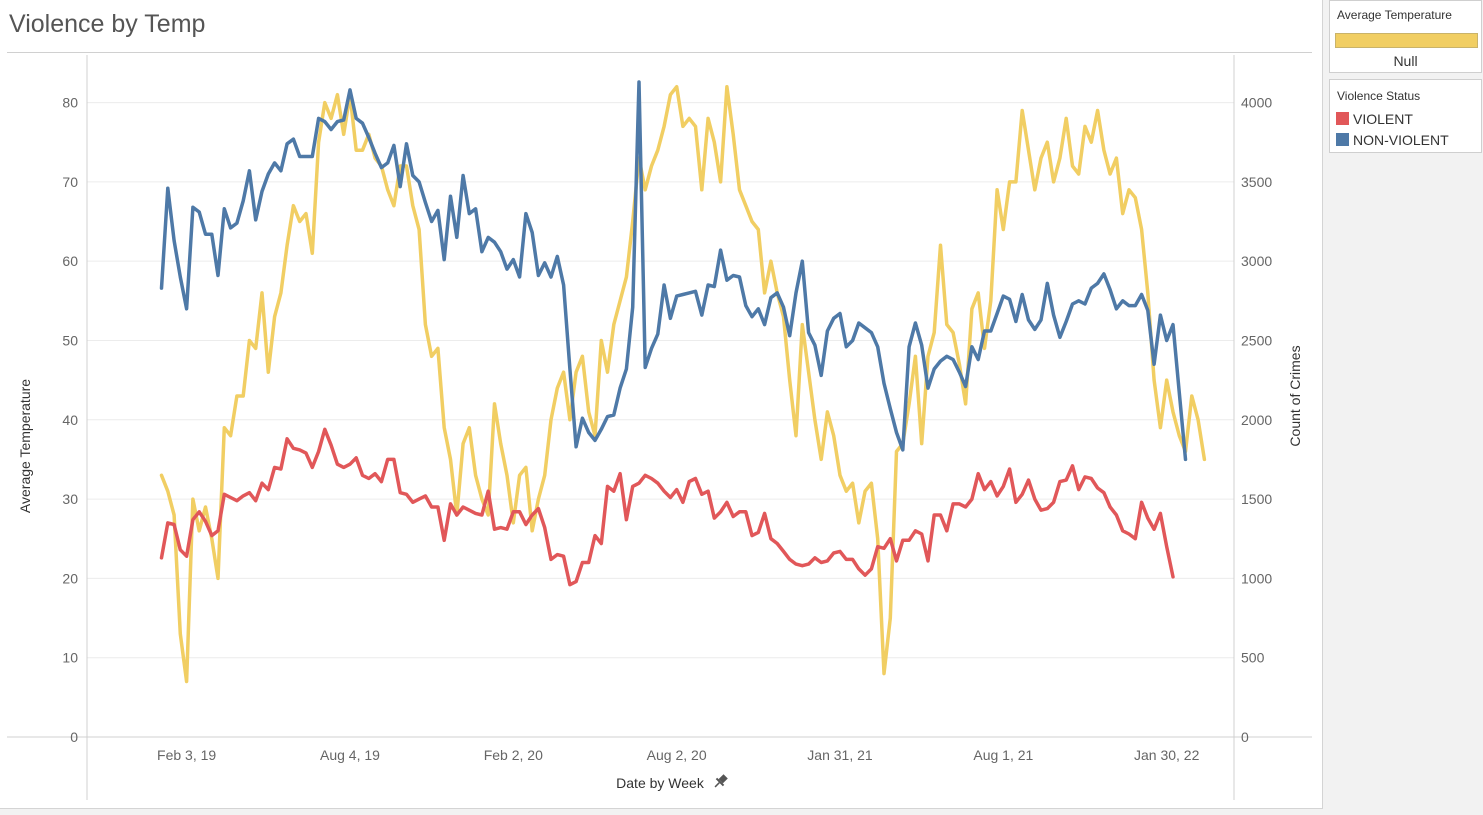 The width and height of the screenshot is (1483, 815). What do you see at coordinates (1256, 420) in the screenshot?
I see `y-right-tick-label: 2000` at bounding box center [1256, 420].